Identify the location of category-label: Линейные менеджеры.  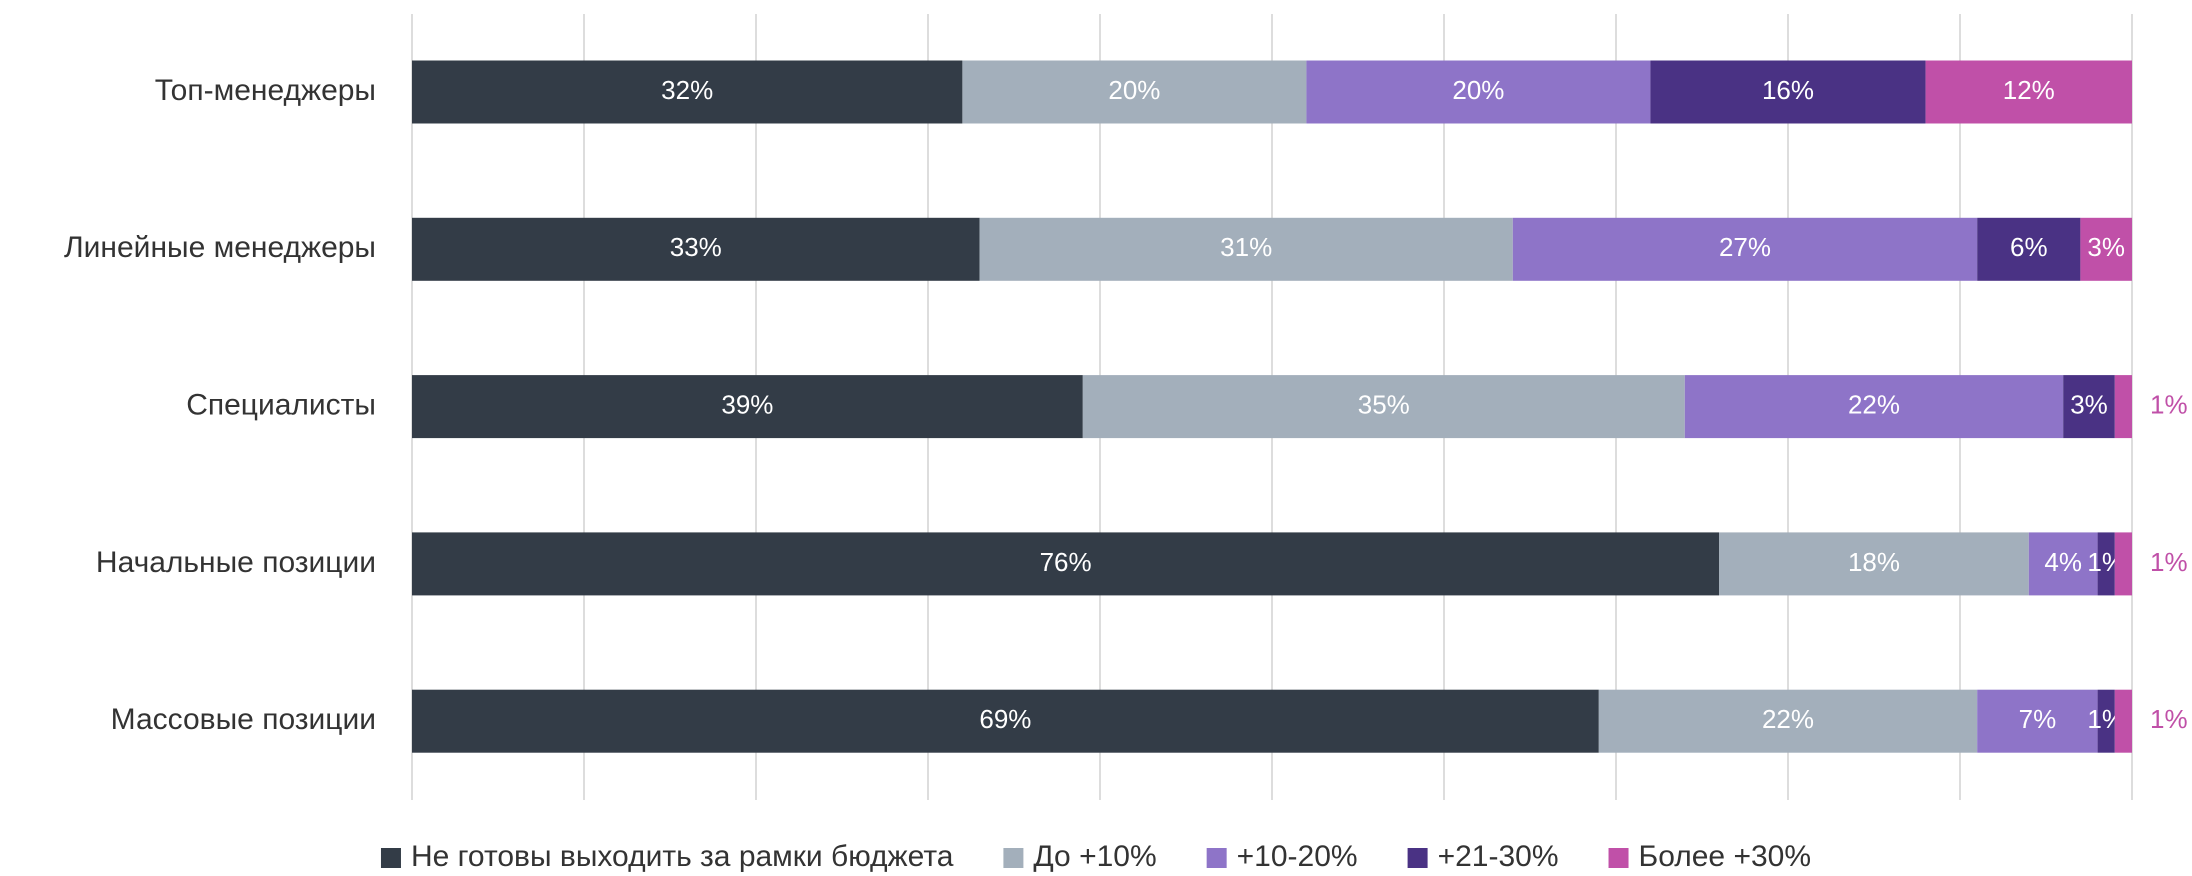
(220, 247).